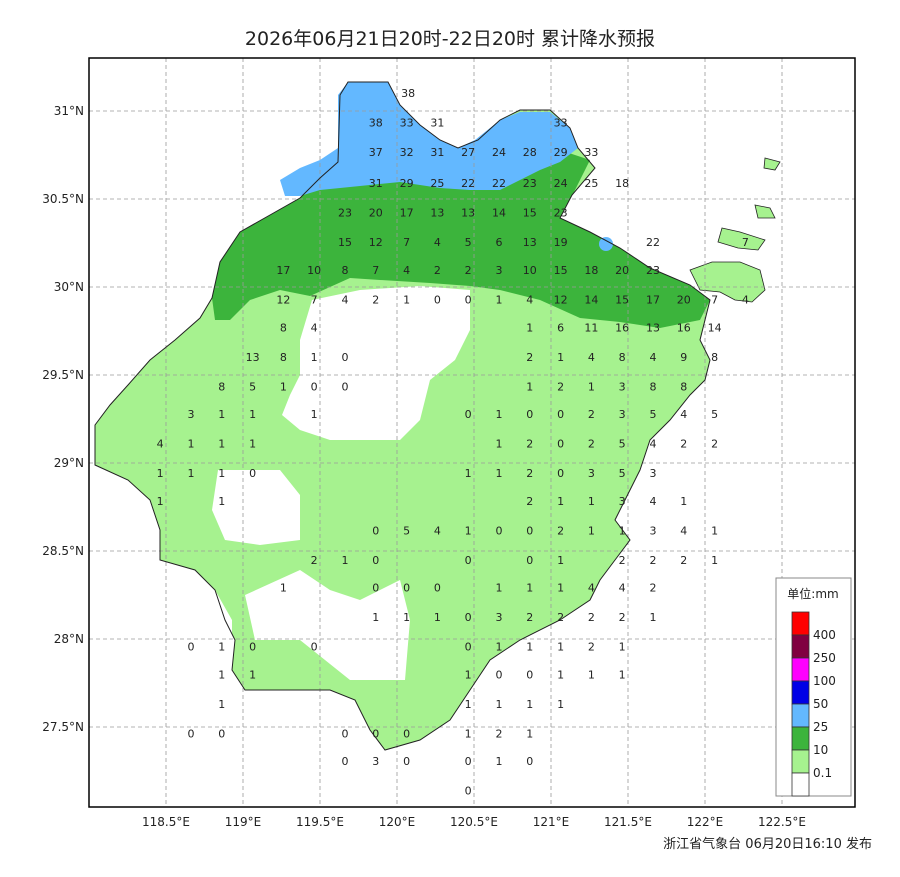 This screenshot has height=877, width=900. What do you see at coordinates (376, 213) in the screenshot?
I see `station-value: 20` at bounding box center [376, 213].